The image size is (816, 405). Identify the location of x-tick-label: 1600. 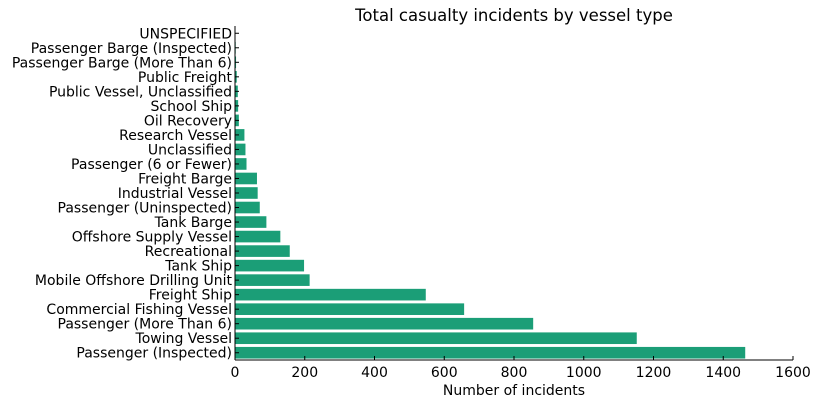
(793, 373).